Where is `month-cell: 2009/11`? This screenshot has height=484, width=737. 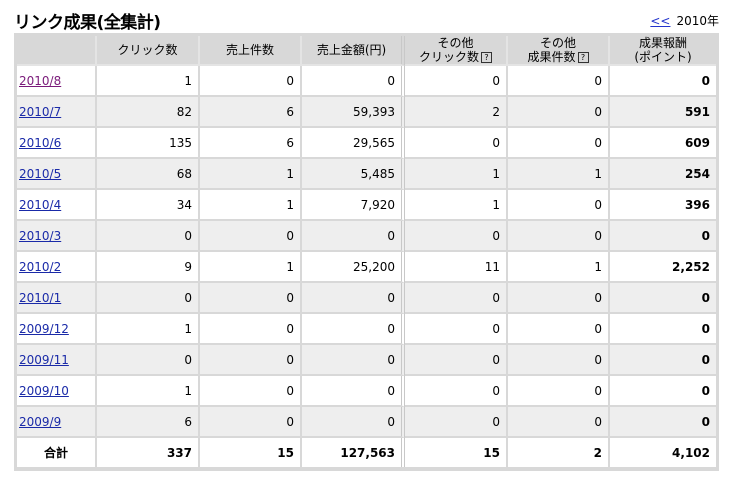 month-cell: 2009/11 is located at coordinates (57, 360).